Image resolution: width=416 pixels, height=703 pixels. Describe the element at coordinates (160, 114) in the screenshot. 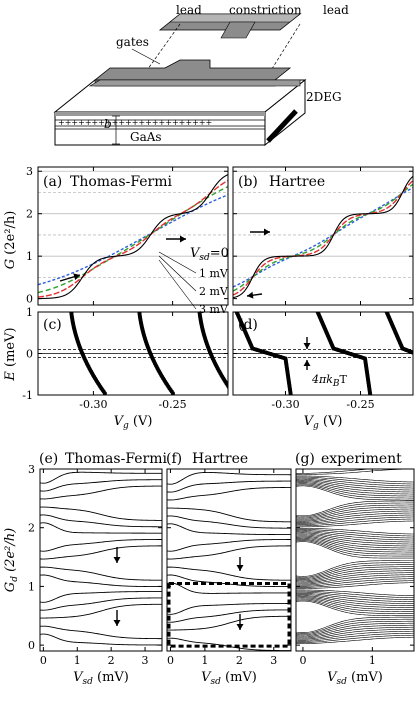

I see `layer-gray` at that location.